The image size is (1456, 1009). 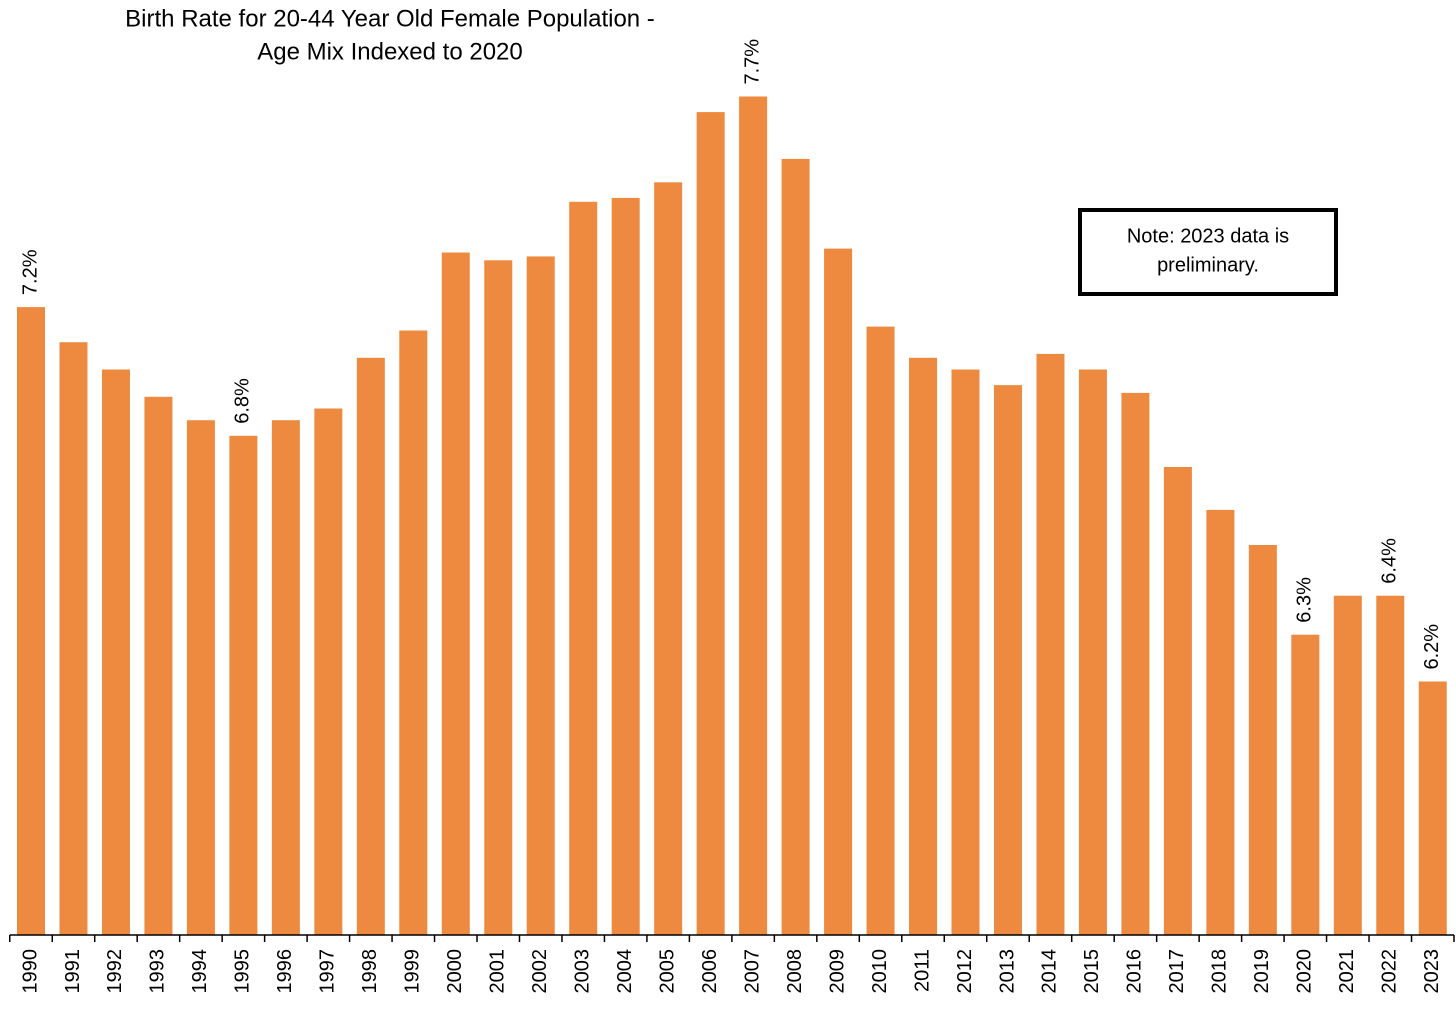 I want to click on x-tick-label: 2023, so click(x=1432, y=971).